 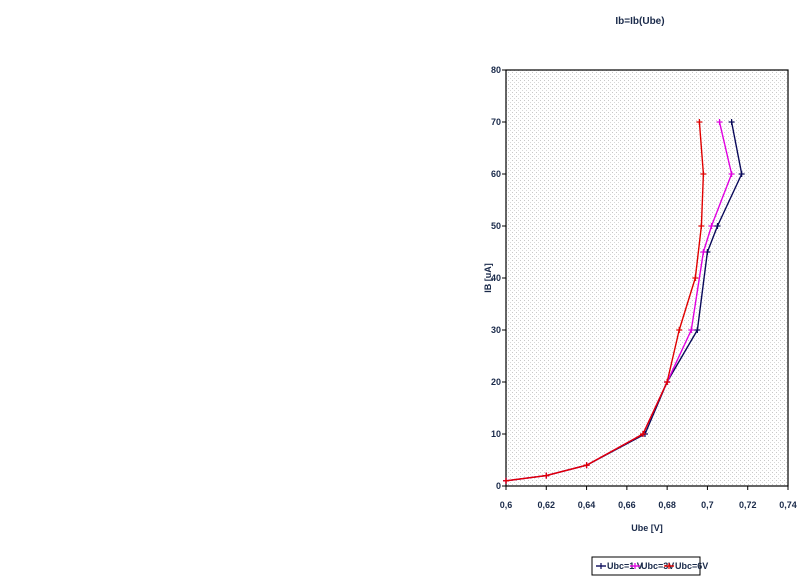 I want to click on legend-item: Ubc=3V, so click(x=652, y=566).